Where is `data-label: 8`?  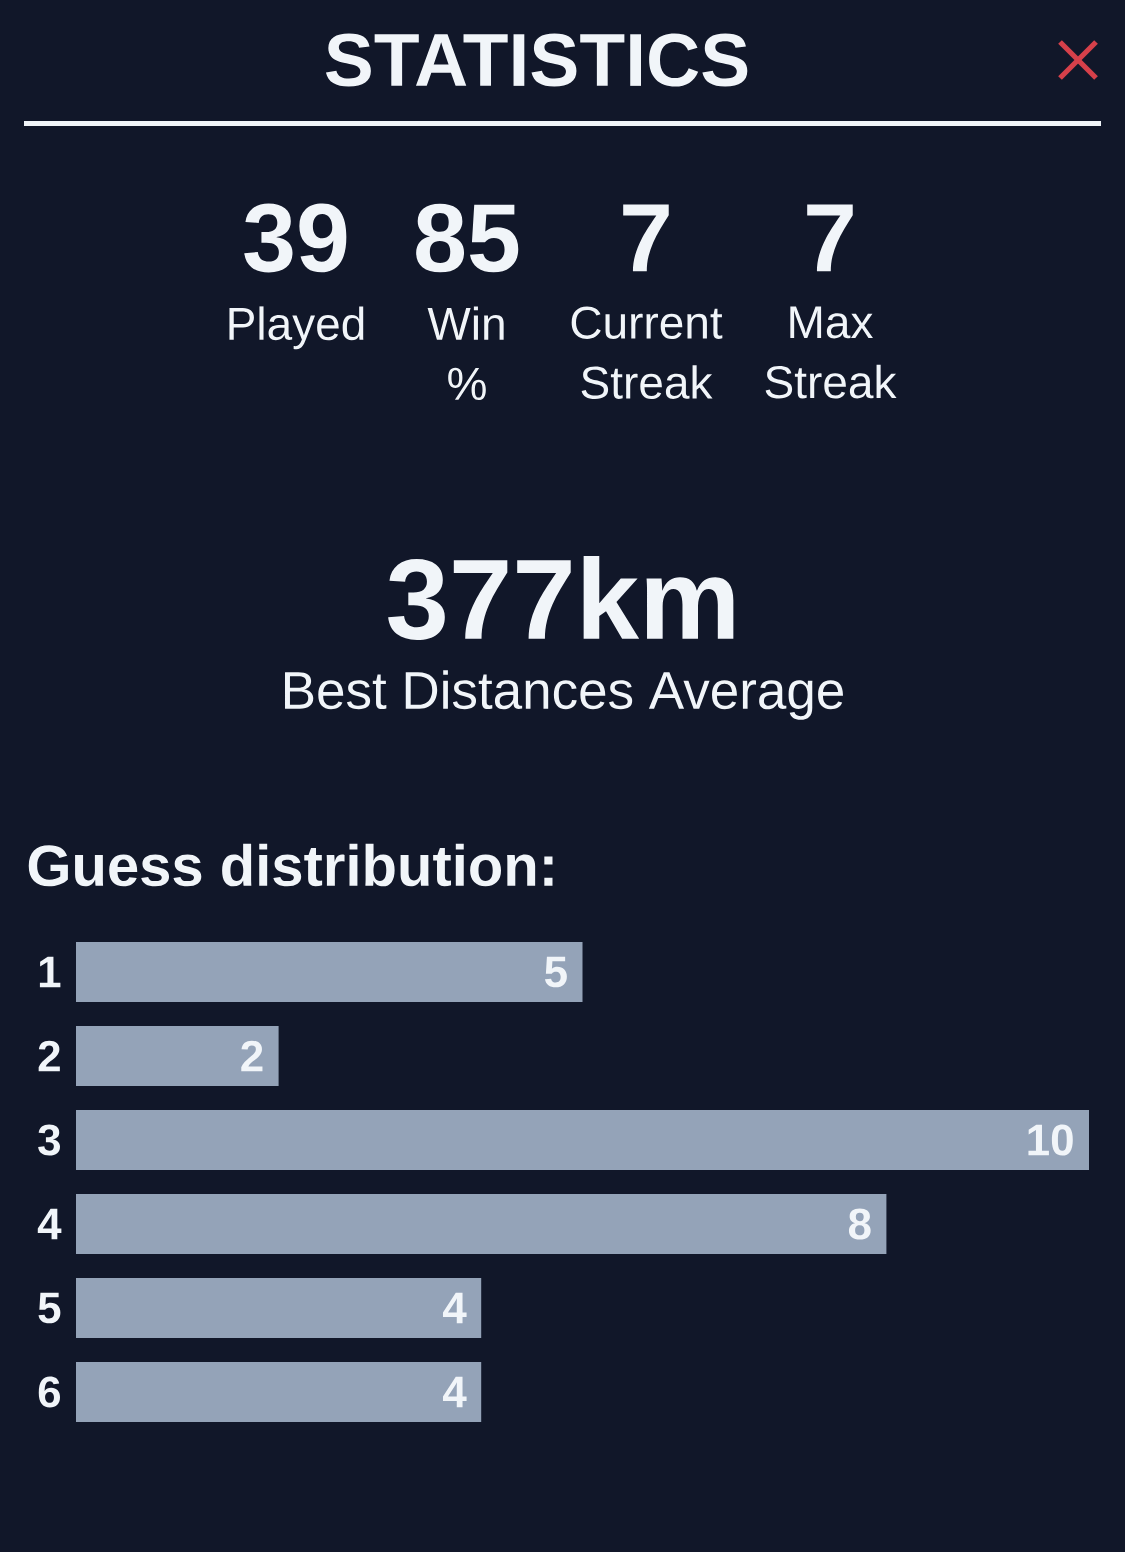
data-label: 8 is located at coordinates (859, 1224).